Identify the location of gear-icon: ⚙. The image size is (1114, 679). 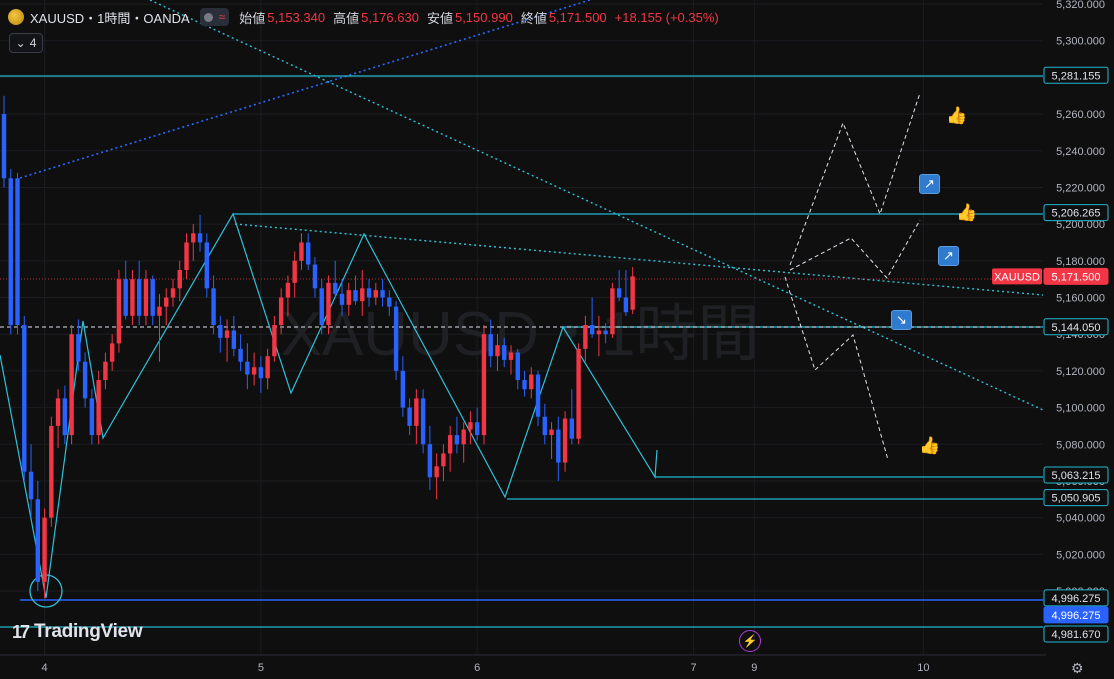
(1077, 668).